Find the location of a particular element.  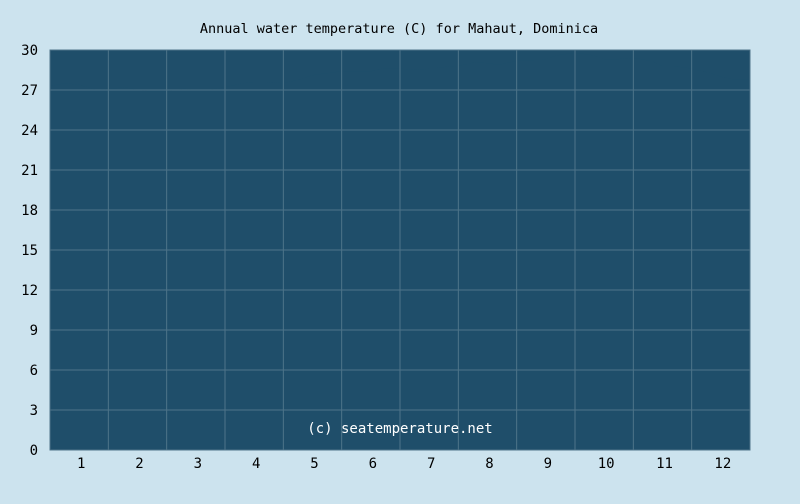

x-tick-label: 1 is located at coordinates (81, 464).